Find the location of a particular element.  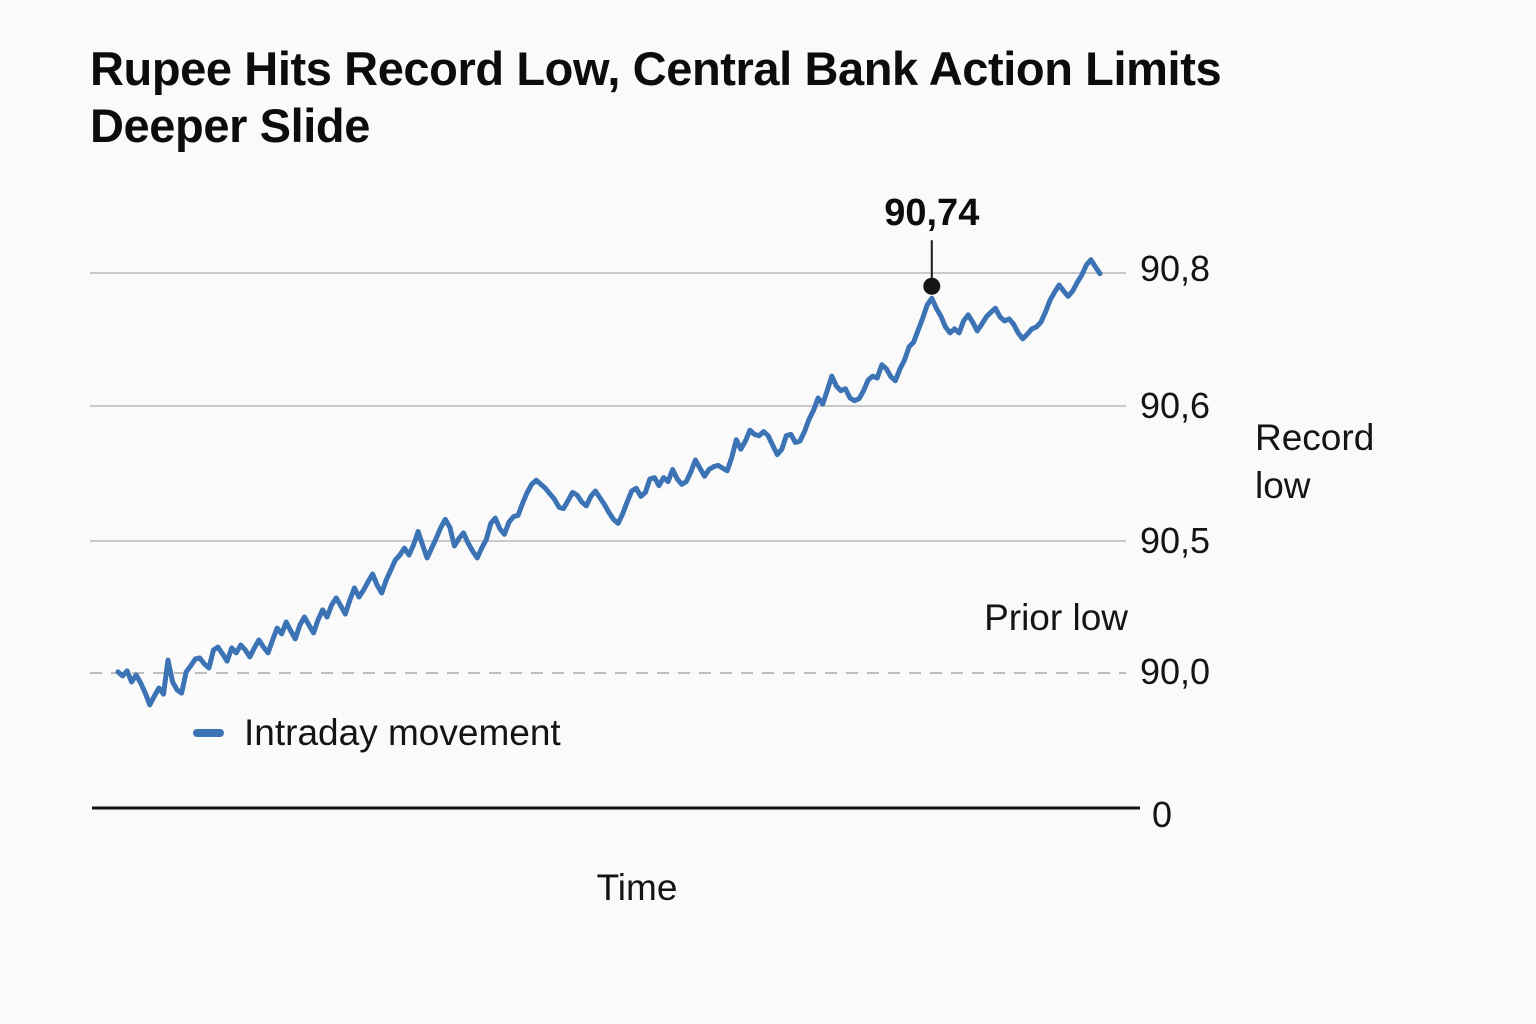

y-tick-90-8: 90,8 is located at coordinates (1175, 268).